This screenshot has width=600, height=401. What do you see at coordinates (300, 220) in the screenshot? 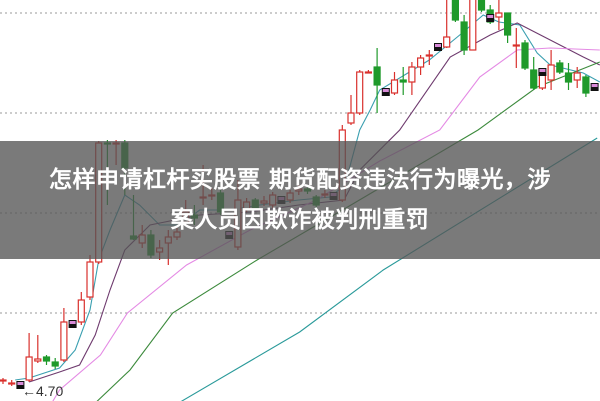
I see `headline-line-2: 案人员因欺诈被判刑重罚` at bounding box center [300, 220].